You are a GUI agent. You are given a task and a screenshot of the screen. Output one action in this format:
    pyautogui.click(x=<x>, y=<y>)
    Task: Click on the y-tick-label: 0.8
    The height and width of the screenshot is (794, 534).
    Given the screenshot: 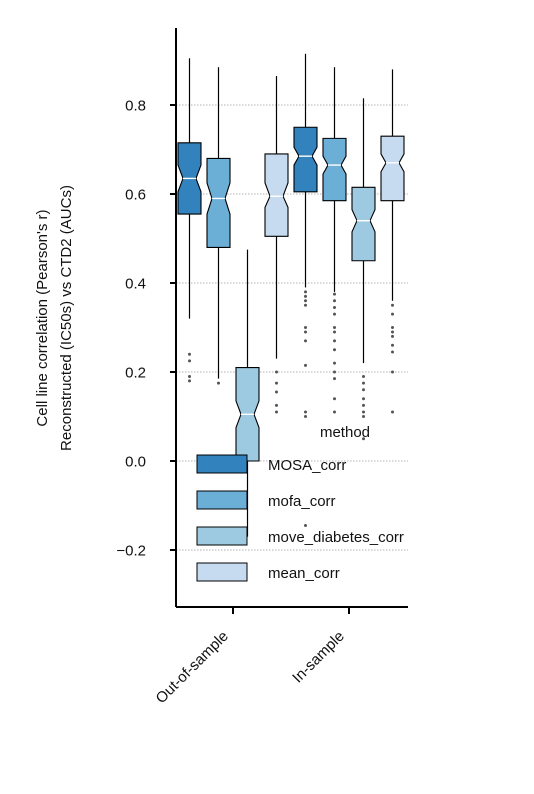 What is the action you would take?
    pyautogui.click(x=135, y=106)
    